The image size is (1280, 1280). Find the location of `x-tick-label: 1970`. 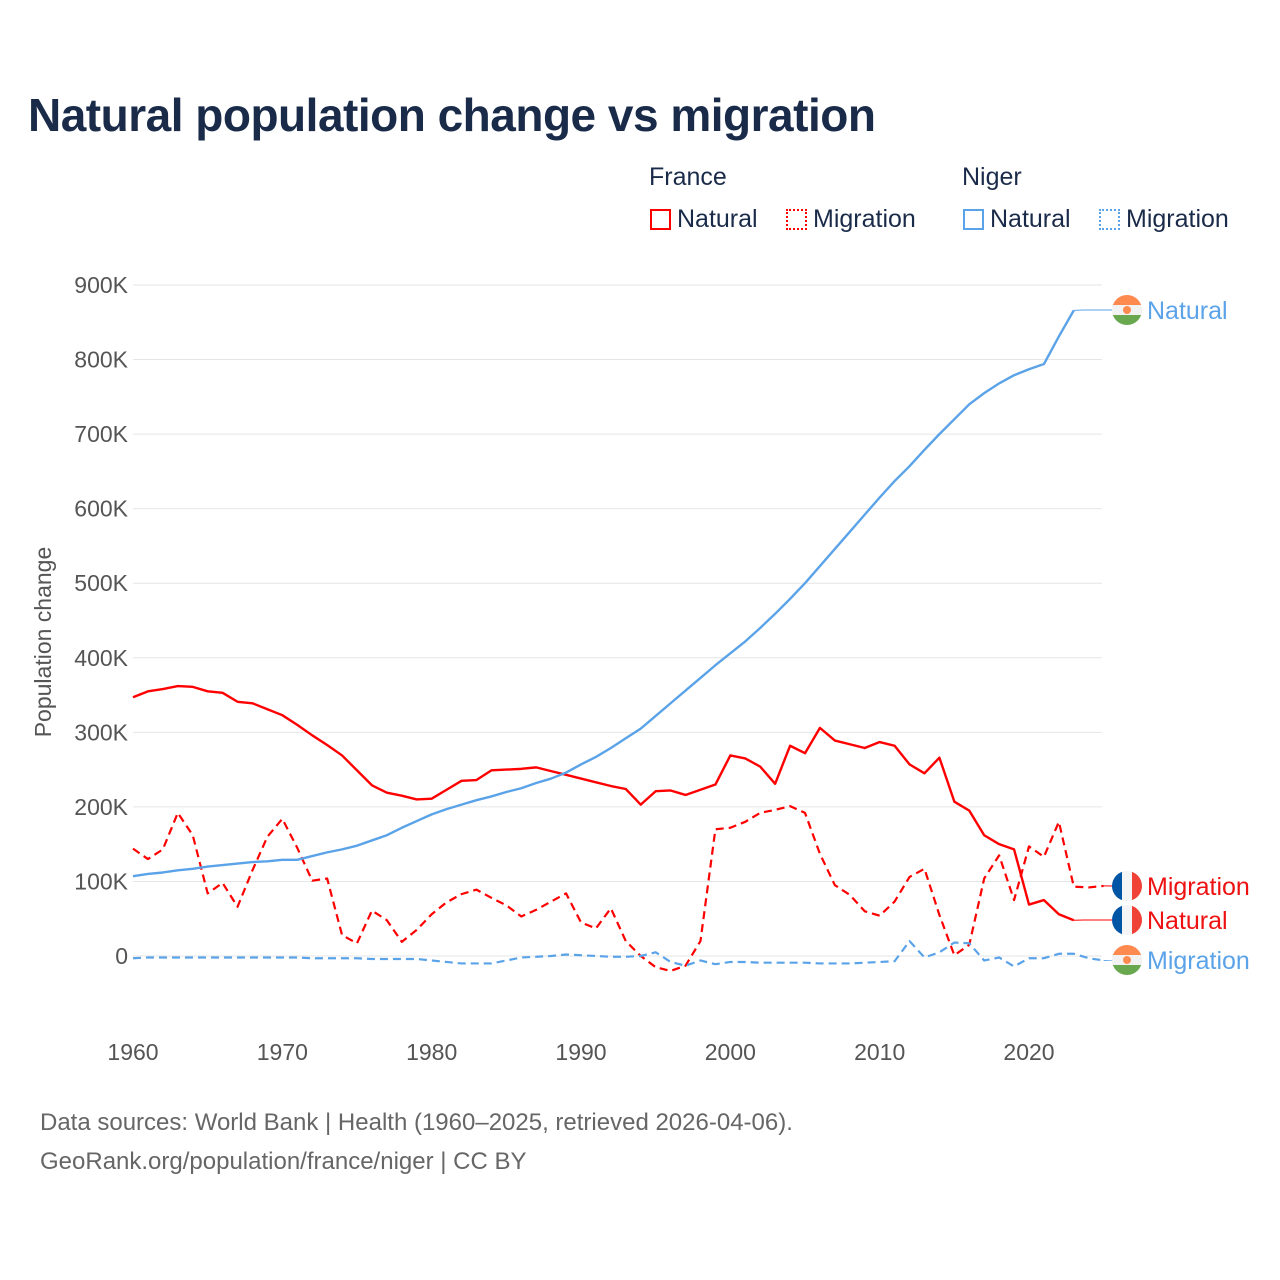

x-tick-label: 1970 is located at coordinates (282, 1052).